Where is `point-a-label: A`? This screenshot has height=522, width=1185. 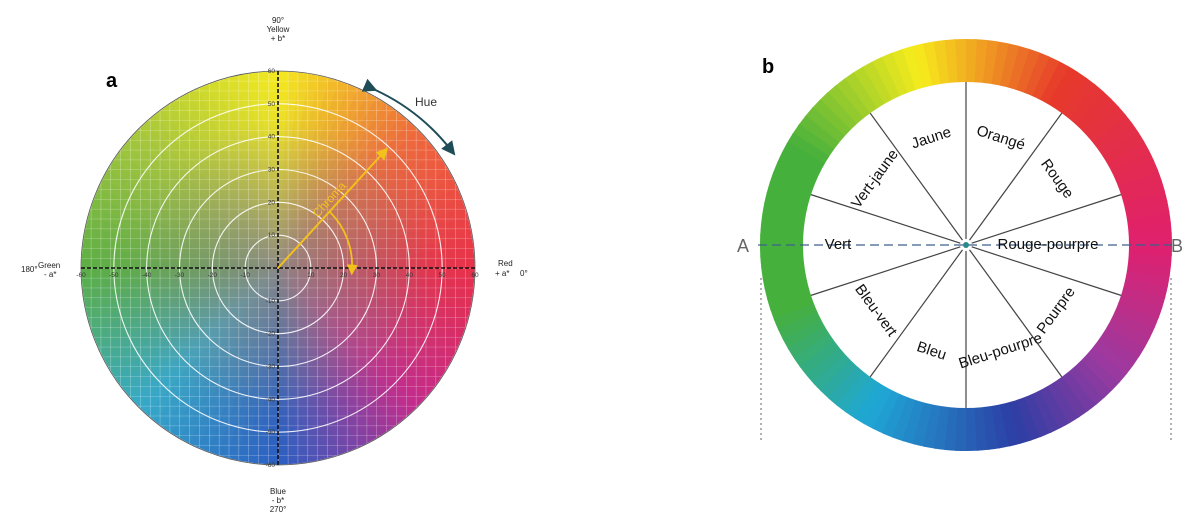 point-a-label: A is located at coordinates (743, 246).